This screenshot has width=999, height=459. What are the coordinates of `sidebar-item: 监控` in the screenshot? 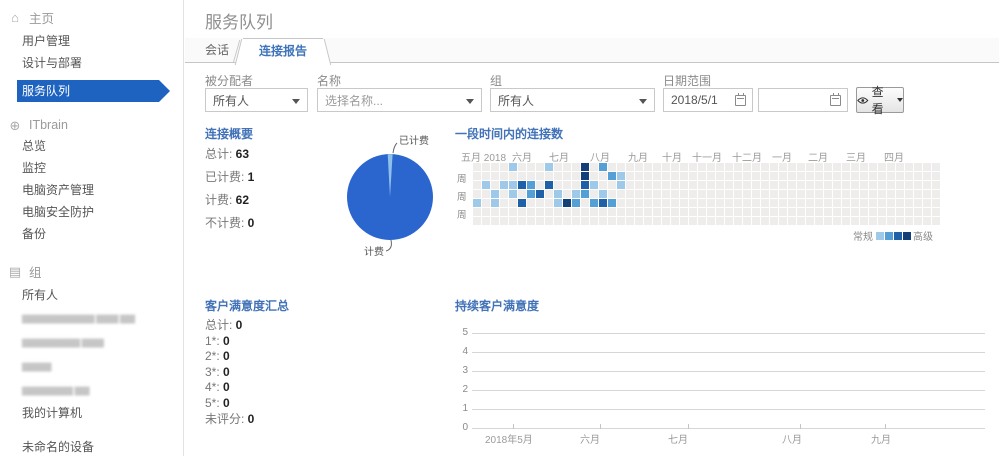 It's located at (34, 168).